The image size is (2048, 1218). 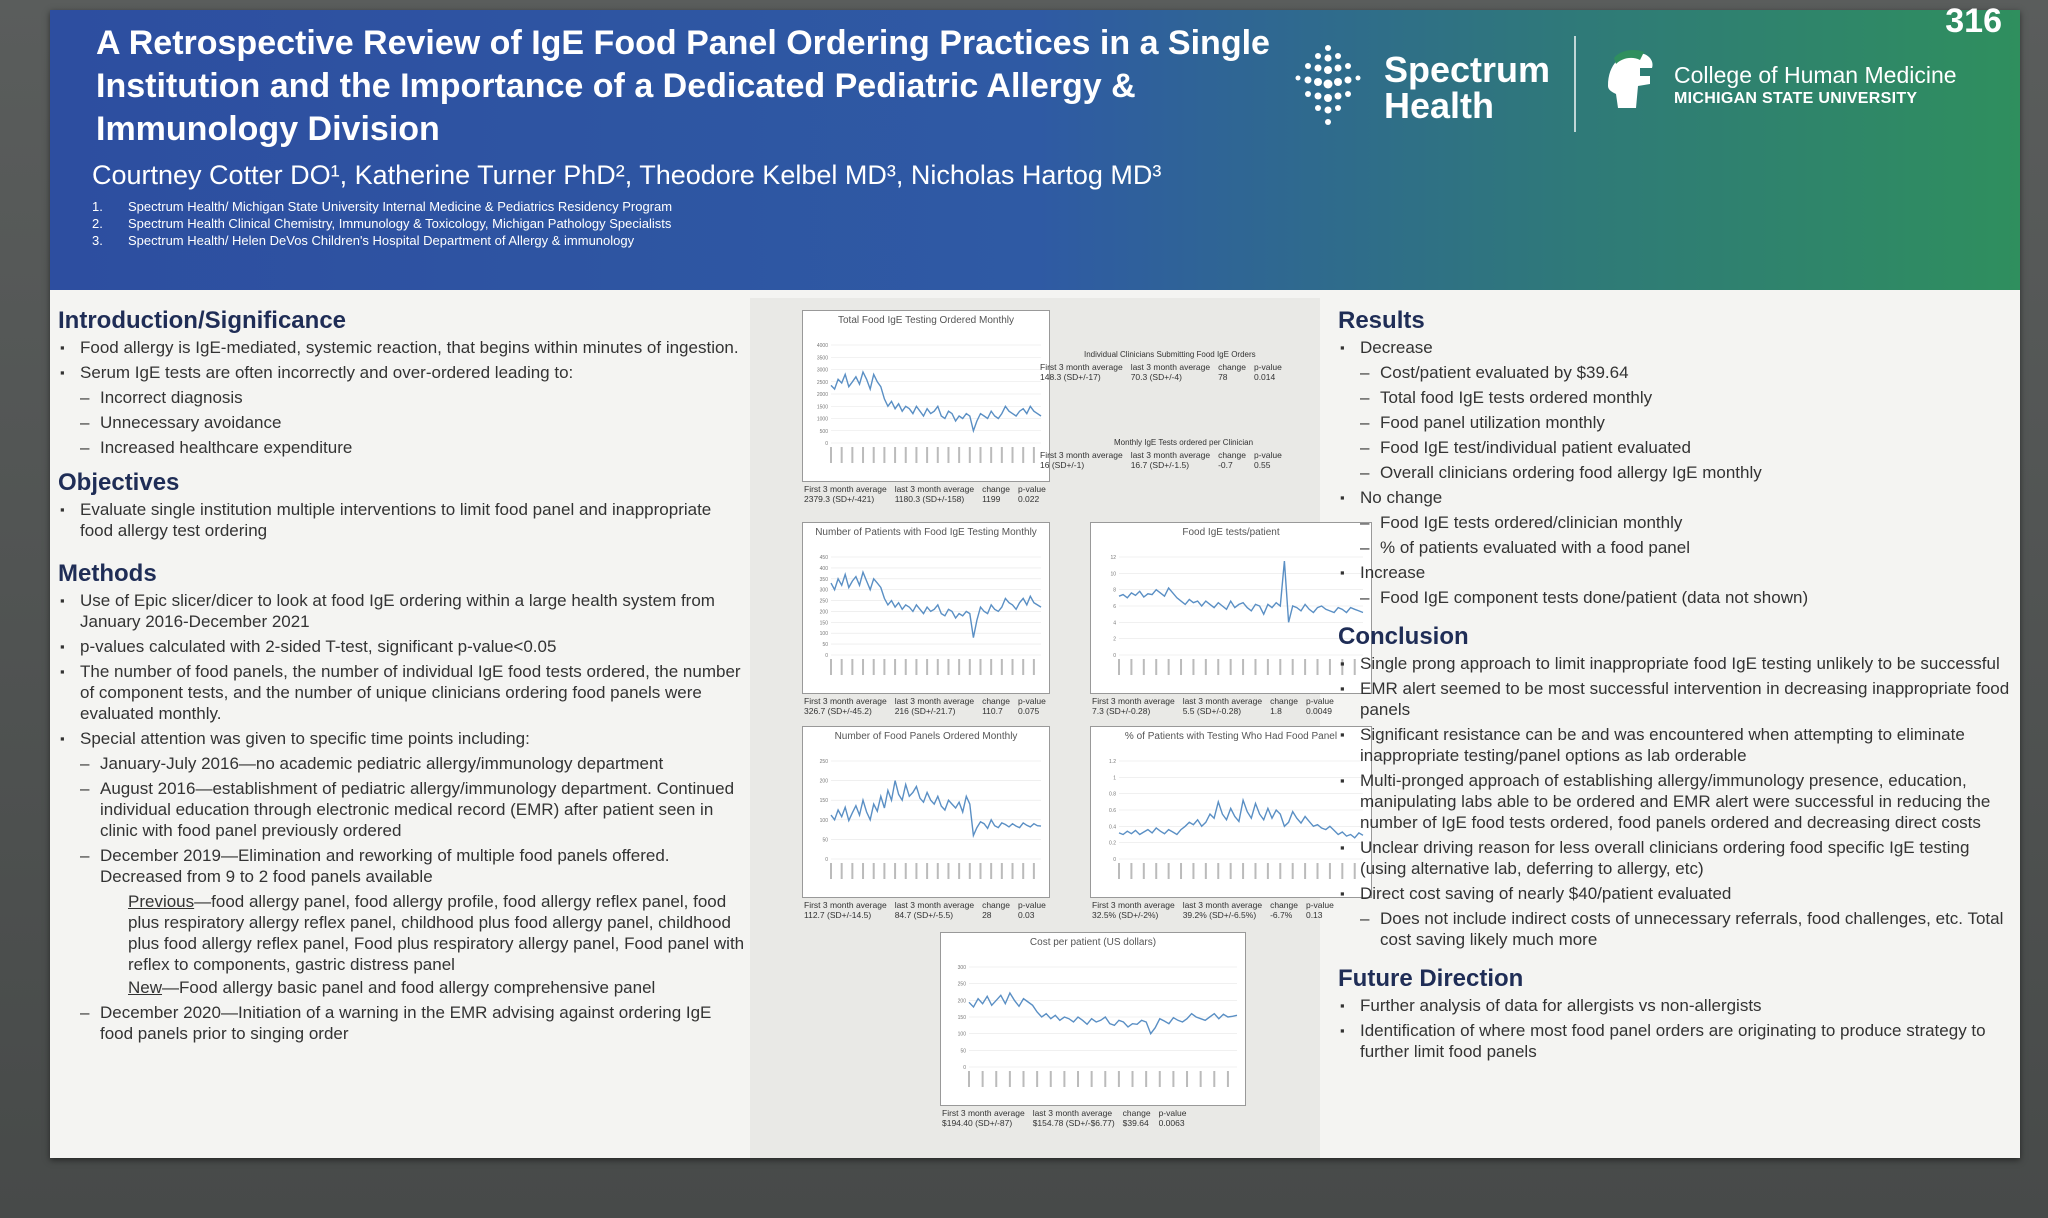 I want to click on y-tick-label: 200, so click(x=962, y=1001).